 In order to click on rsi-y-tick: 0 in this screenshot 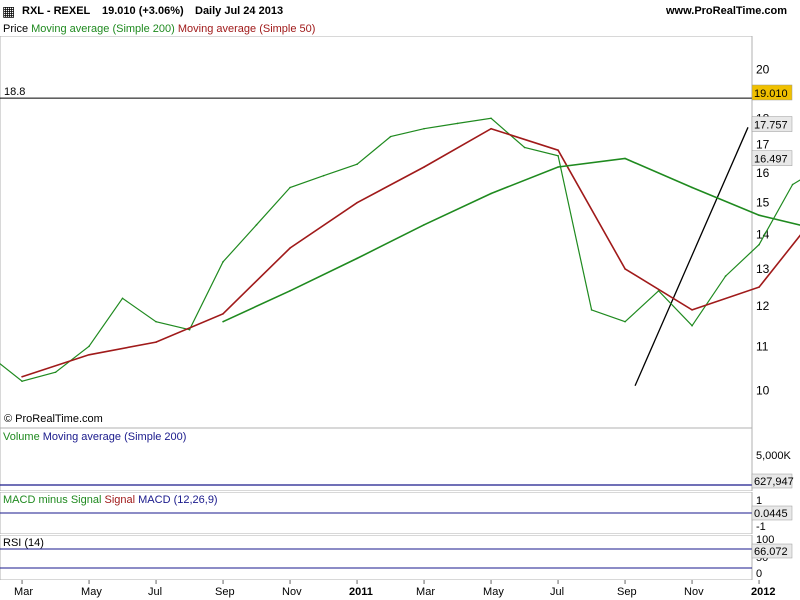, I will do `click(759, 574)`.